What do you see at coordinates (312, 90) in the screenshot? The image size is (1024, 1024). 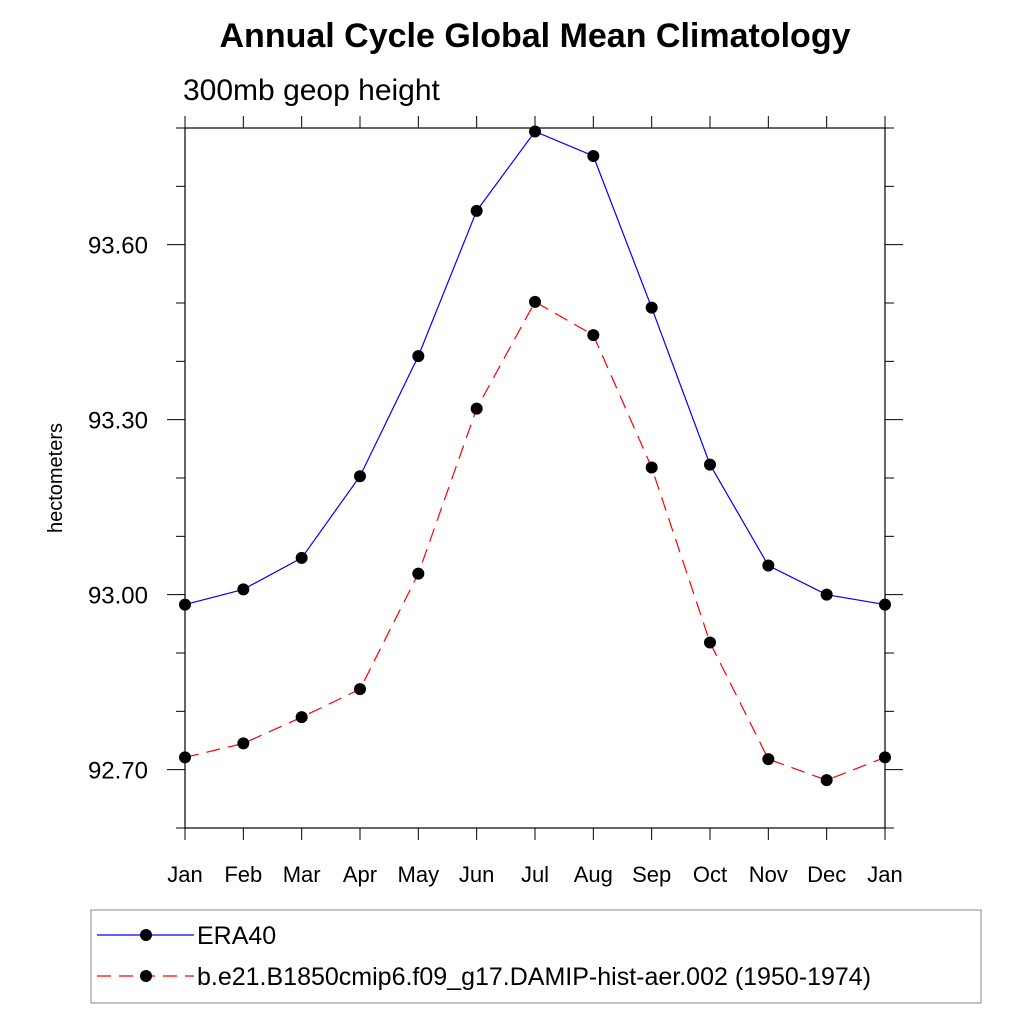 I see `chart-subtitle: 300mb geop height` at bounding box center [312, 90].